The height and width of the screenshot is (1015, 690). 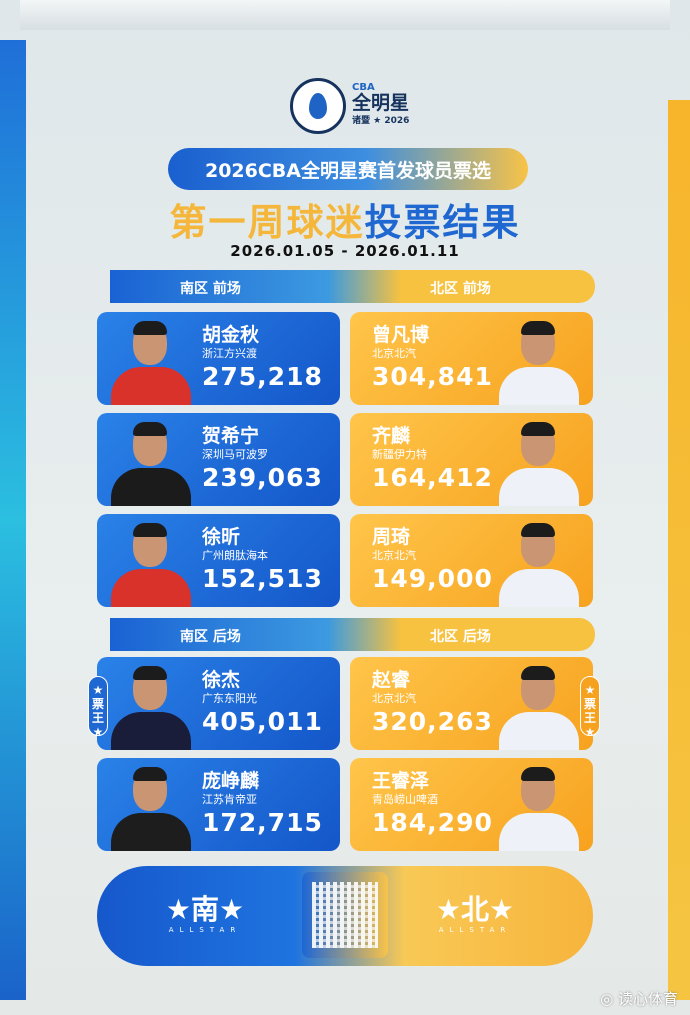 I want to click on title-part2: 投票结果, so click(x=442, y=222).